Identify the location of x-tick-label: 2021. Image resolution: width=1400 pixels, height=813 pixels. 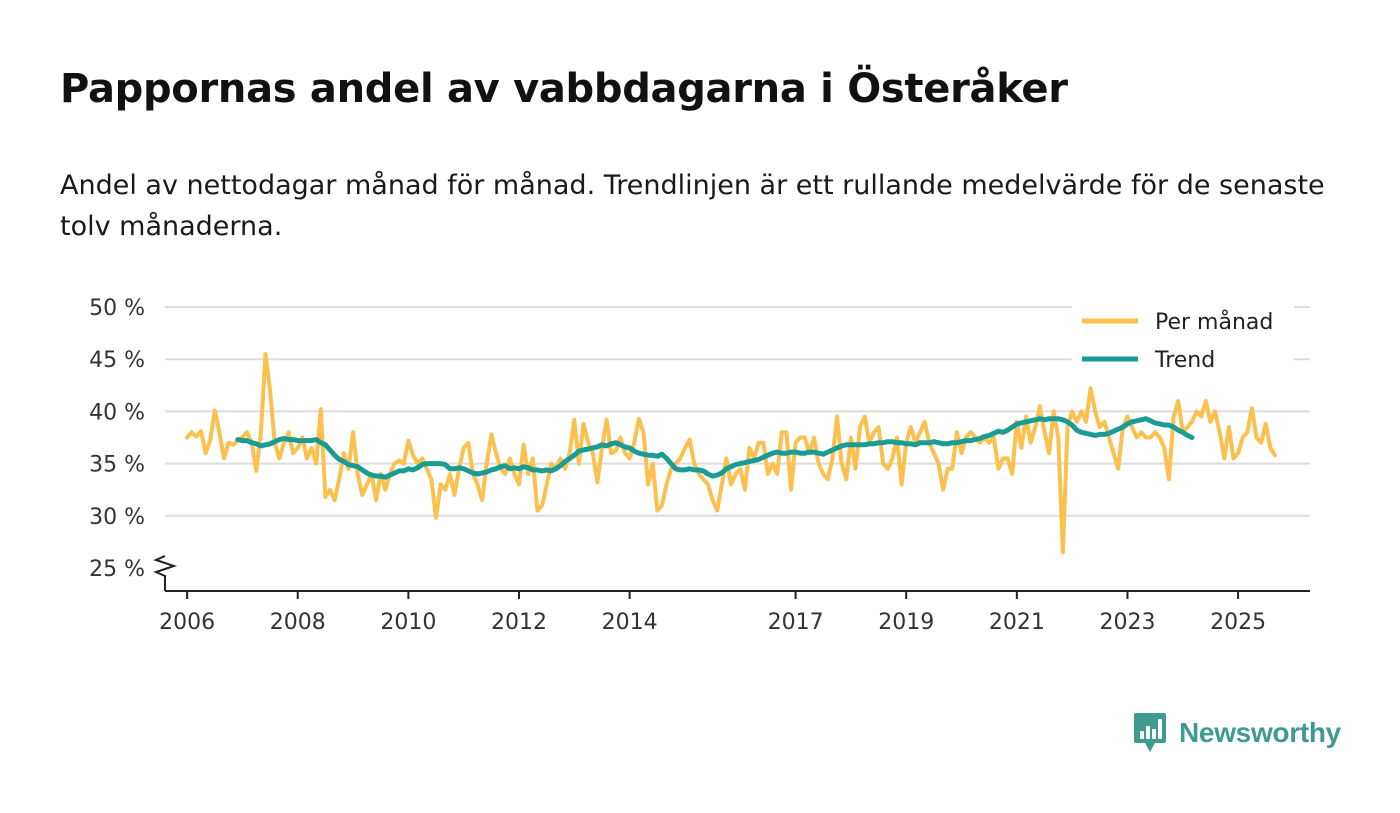
(1017, 622).